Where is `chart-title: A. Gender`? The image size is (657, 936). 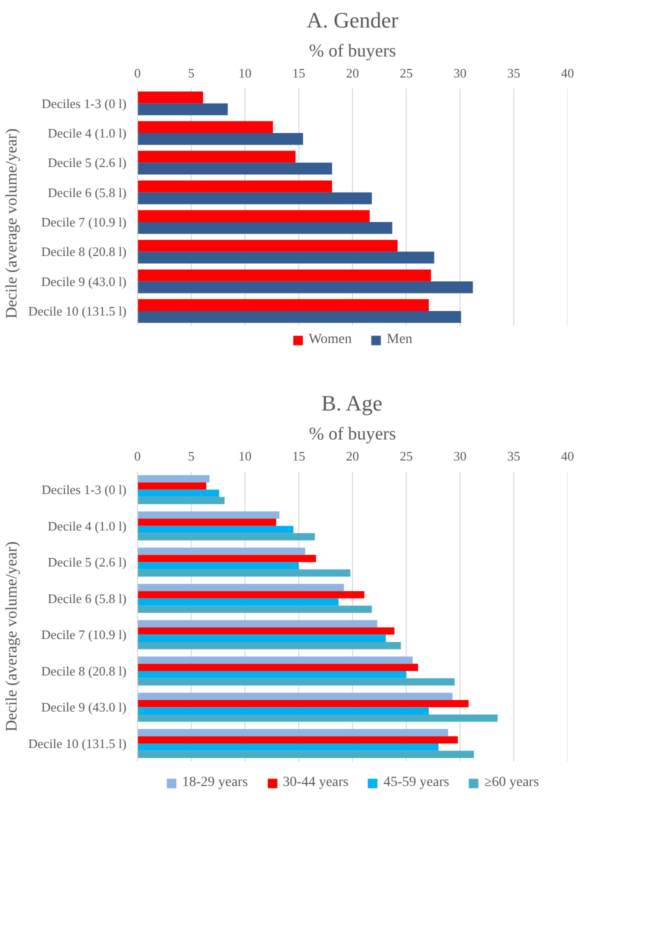 chart-title: A. Gender is located at coordinates (352, 20).